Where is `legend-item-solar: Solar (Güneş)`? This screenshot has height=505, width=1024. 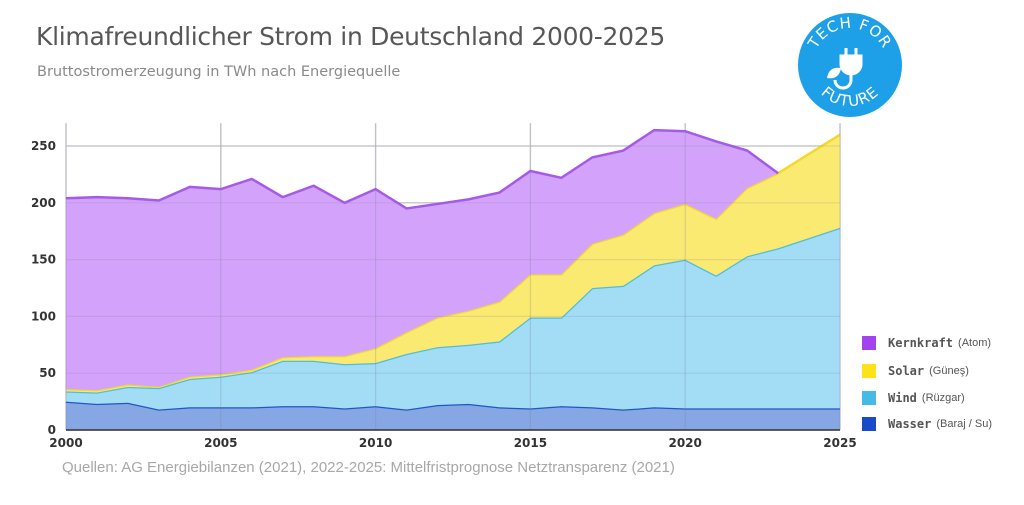
legend-item-solar: Solar (Güneş) is located at coordinates (915, 371).